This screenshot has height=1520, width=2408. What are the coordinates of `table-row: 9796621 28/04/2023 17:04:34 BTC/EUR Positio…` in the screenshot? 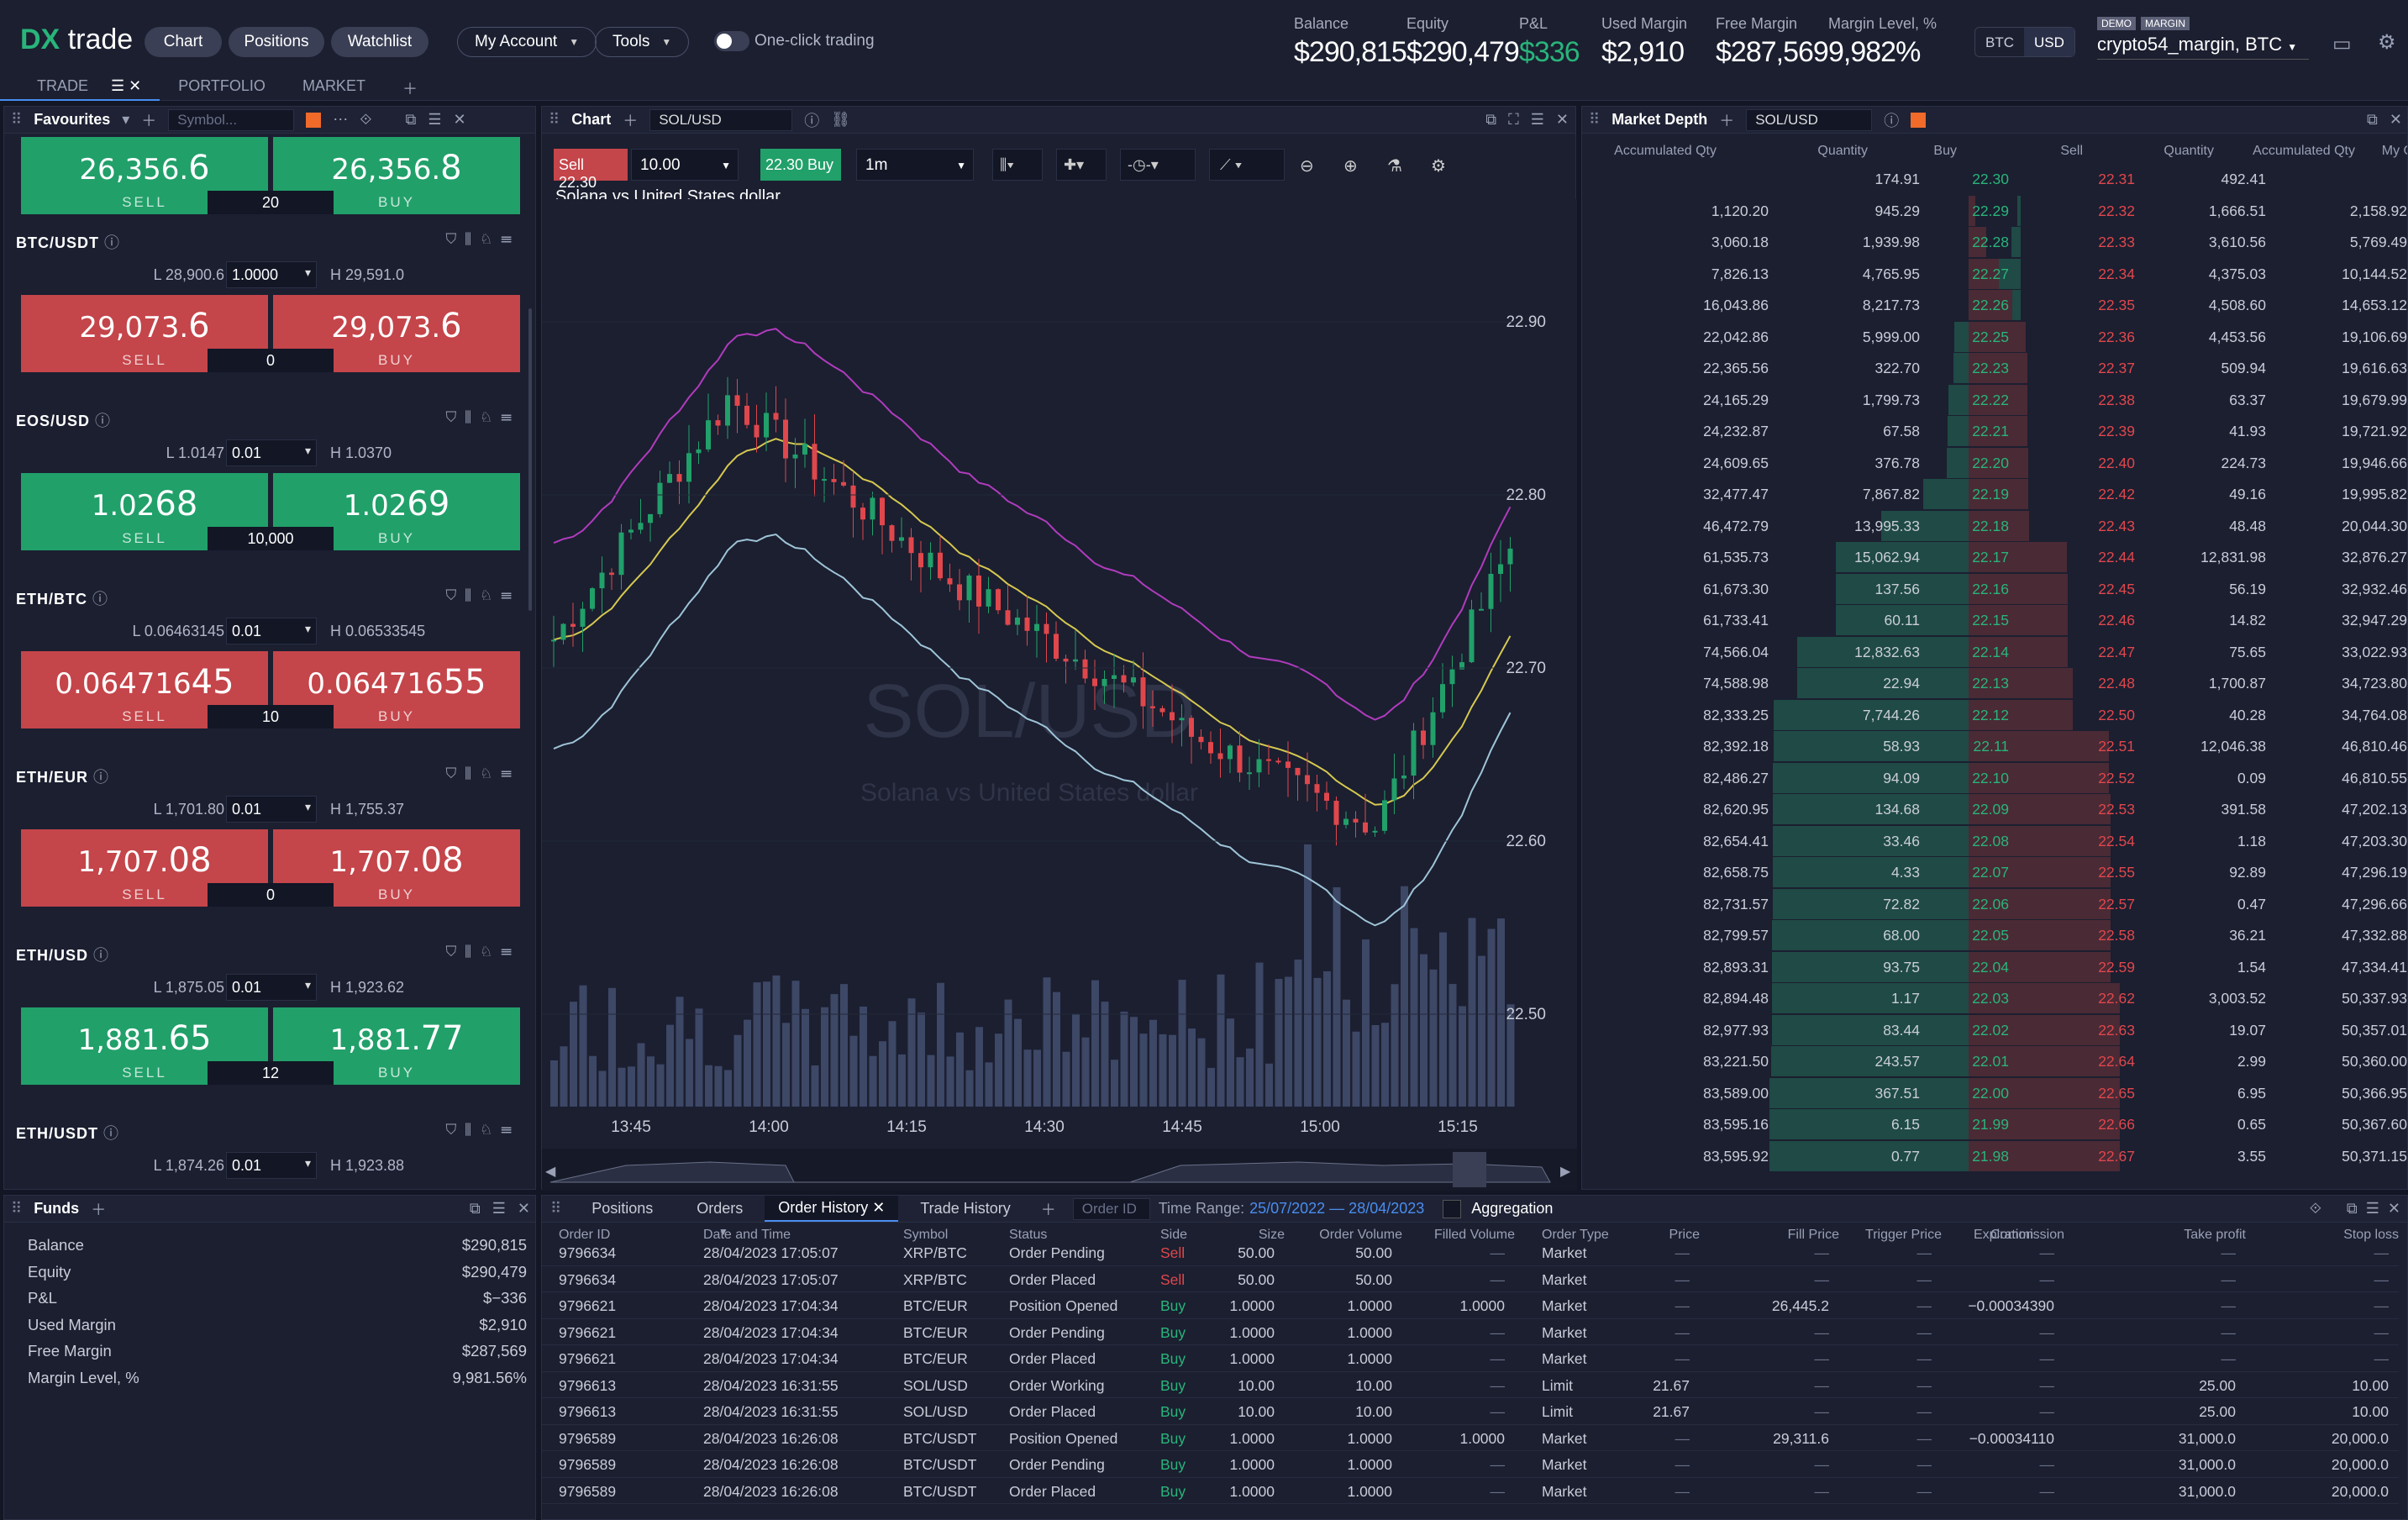 It's located at (1470, 1305).